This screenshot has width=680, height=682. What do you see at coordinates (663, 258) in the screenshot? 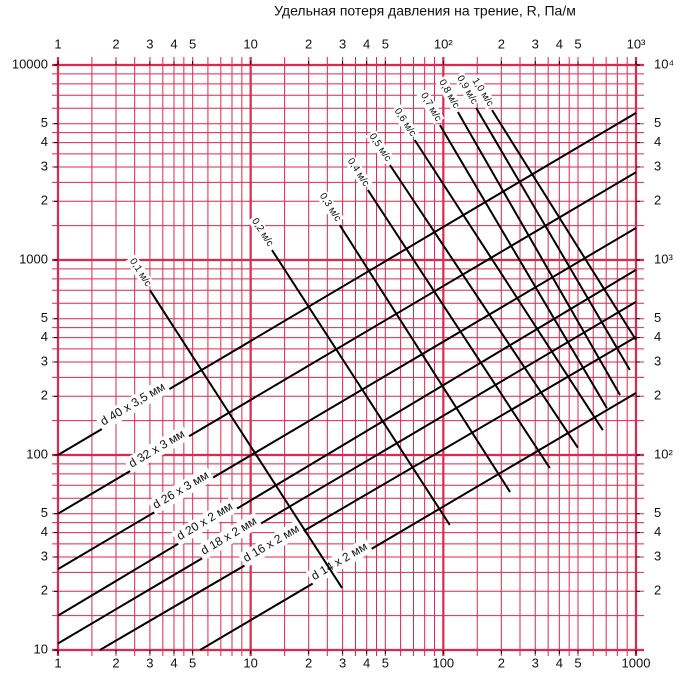
I see `y-right-tick-label: 10³` at bounding box center [663, 258].